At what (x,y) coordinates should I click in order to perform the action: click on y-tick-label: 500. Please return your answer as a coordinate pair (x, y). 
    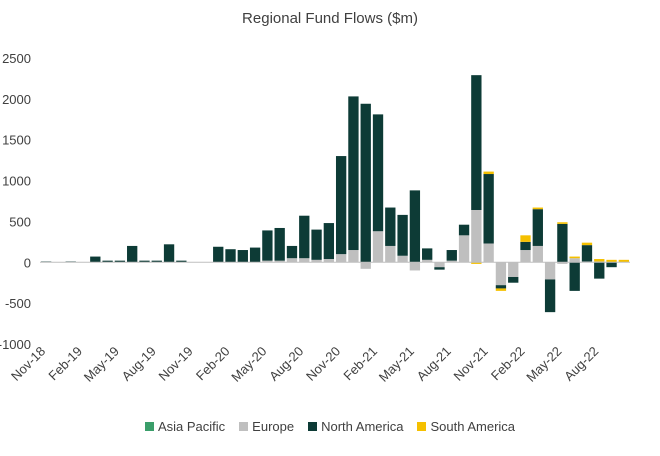
    Looking at the image, I should click on (20, 221).